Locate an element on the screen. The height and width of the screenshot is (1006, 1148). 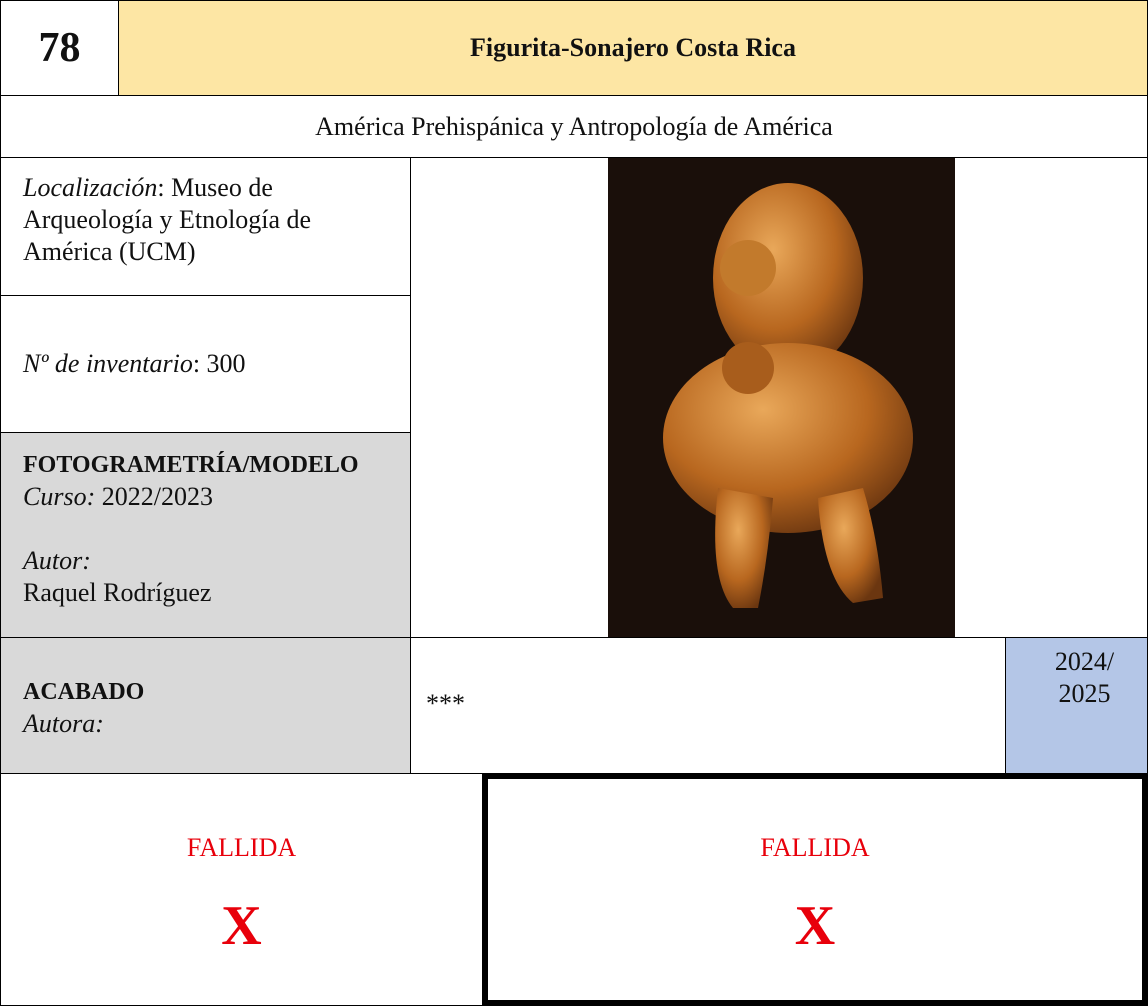
year-cell: 2024/ 2025 is located at coordinates (1076, 705).